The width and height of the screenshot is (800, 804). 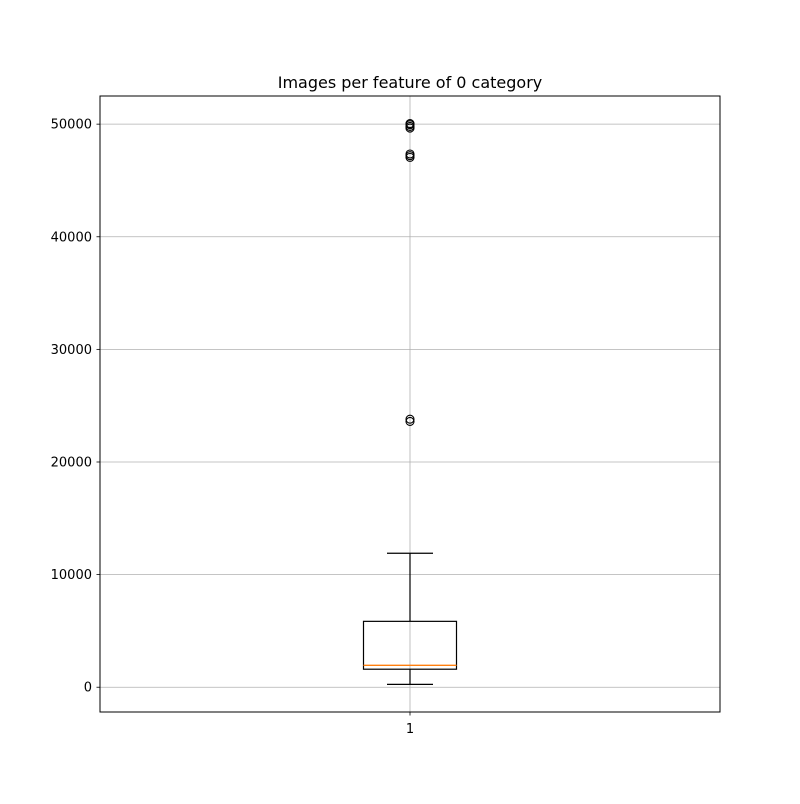 I want to click on chart-title: Images per feature of 0 category, so click(x=410, y=82).